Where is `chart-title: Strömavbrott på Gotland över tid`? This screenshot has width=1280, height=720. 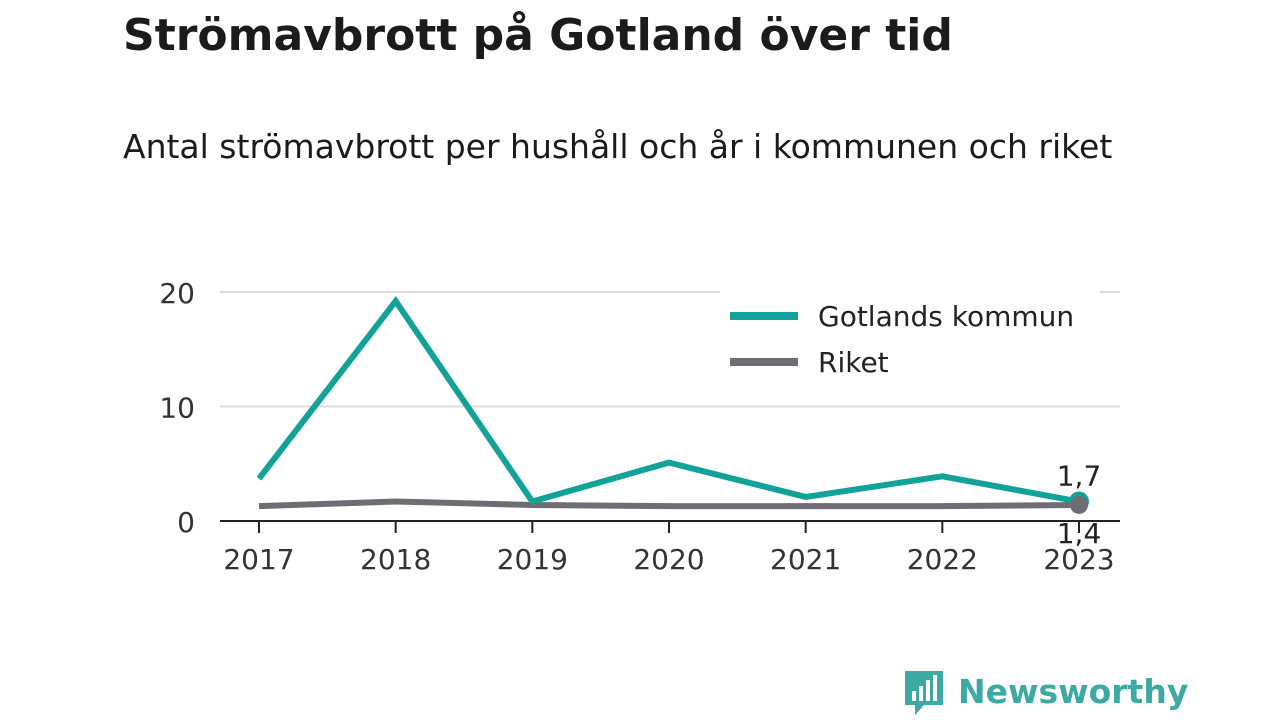 chart-title: Strömavbrott på Gotland över tid is located at coordinates (538, 35).